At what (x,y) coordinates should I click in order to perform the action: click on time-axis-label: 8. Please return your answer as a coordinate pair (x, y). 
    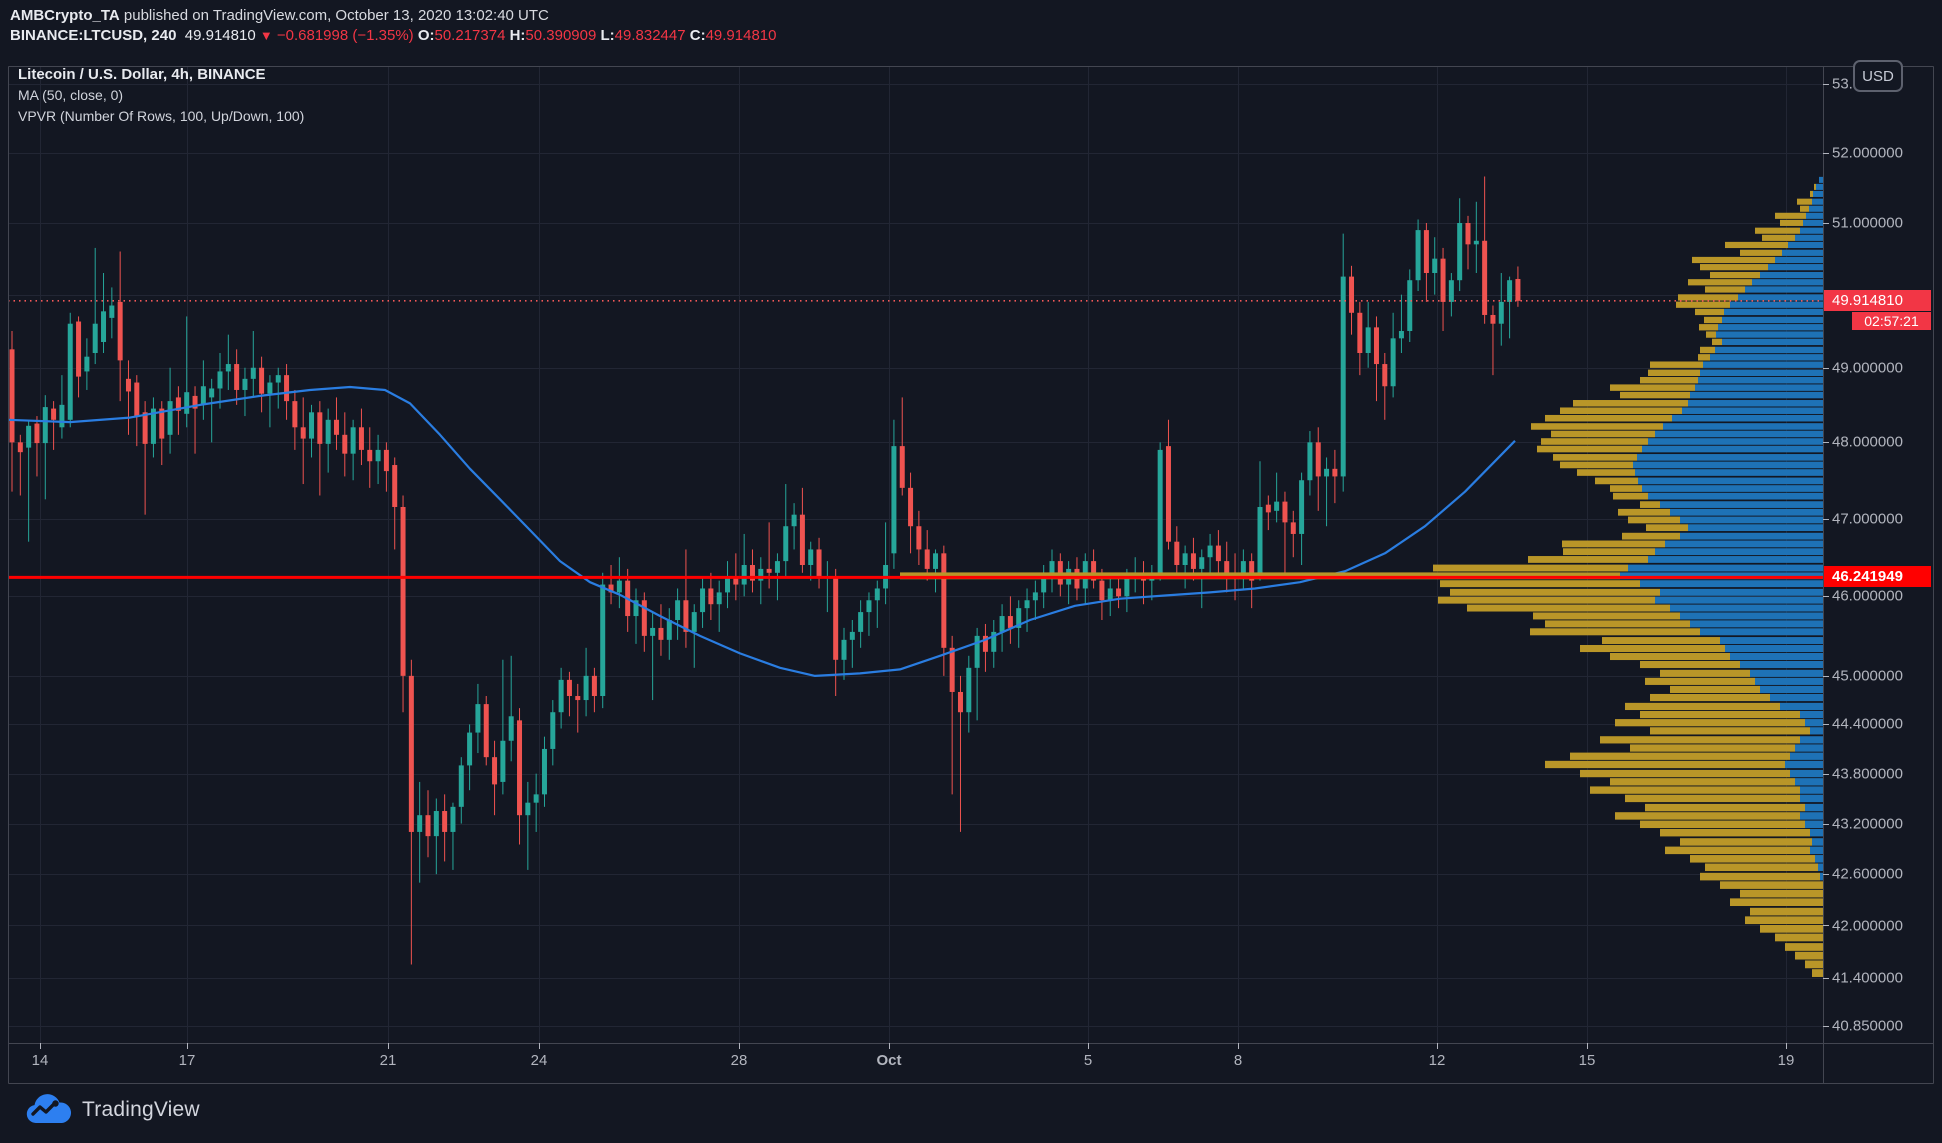
    Looking at the image, I should click on (1238, 1060).